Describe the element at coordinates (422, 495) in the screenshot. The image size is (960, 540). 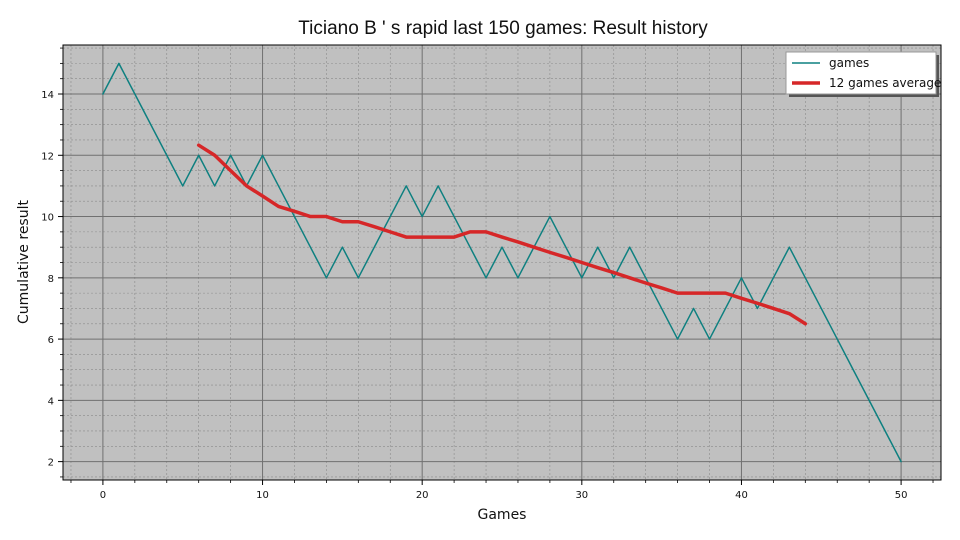
I see `x-tick-label: 20` at that location.